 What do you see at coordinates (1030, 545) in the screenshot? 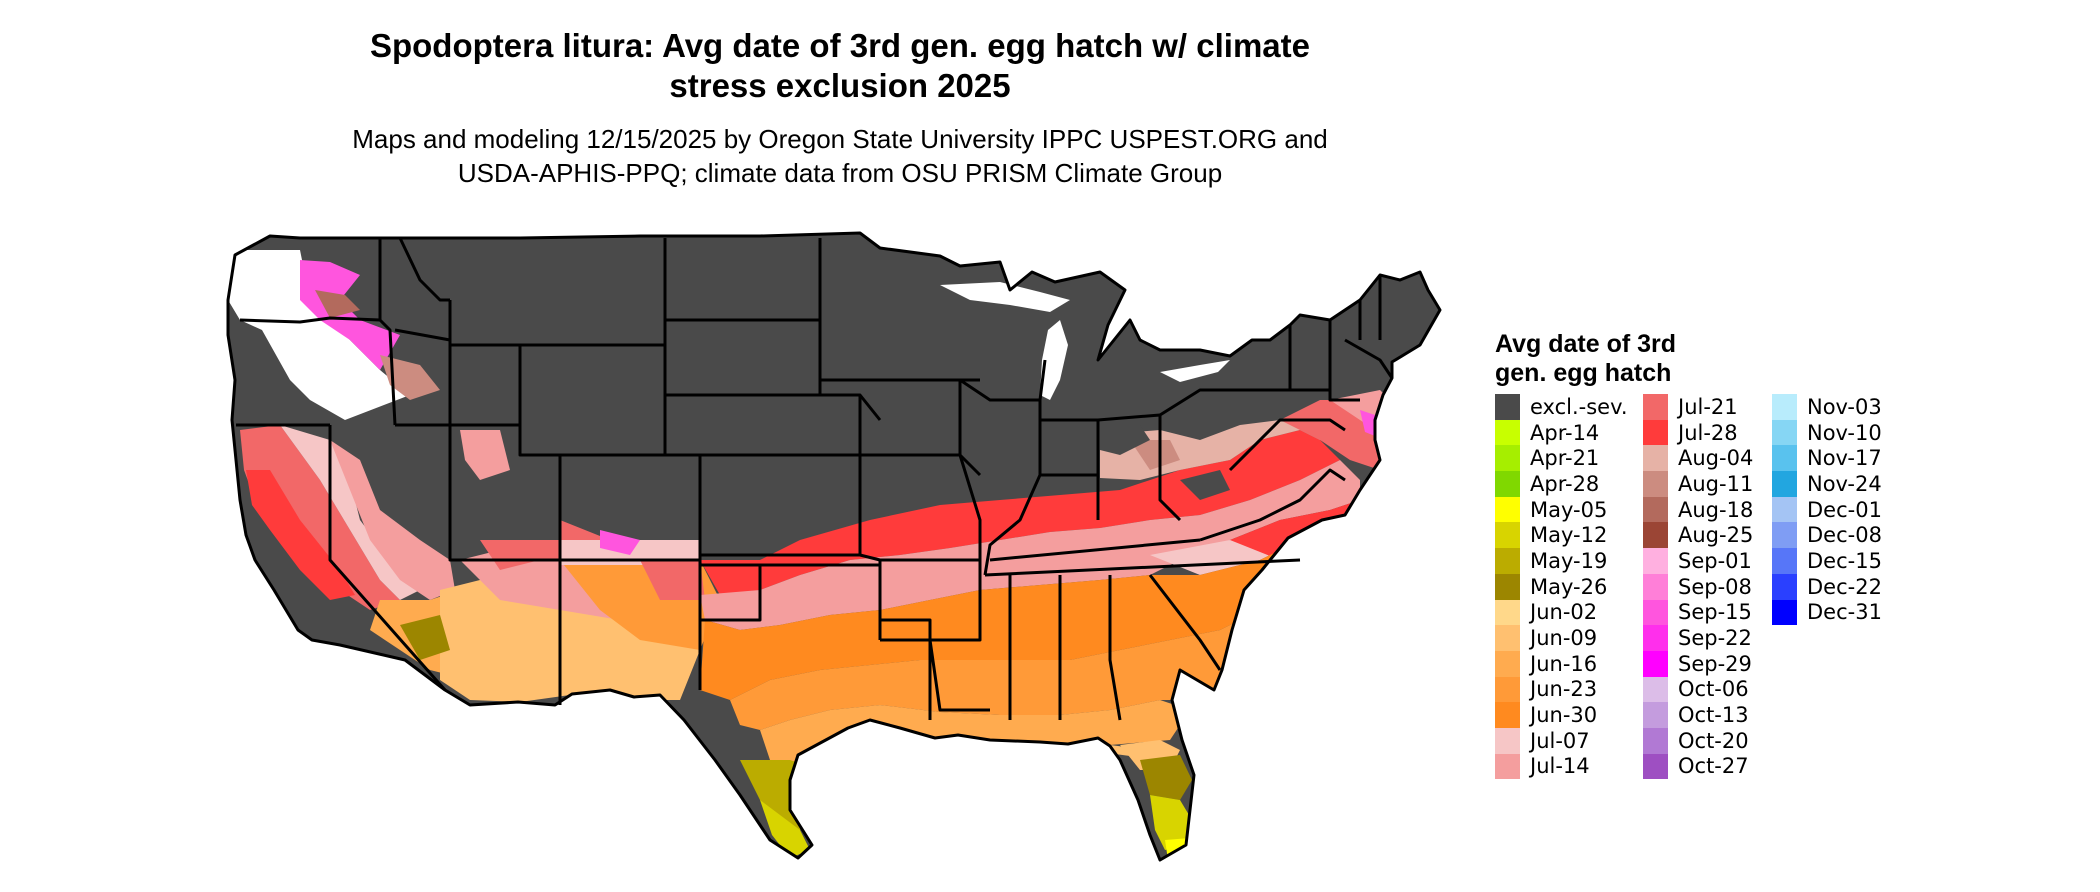
I see `zone-central-light-pink` at bounding box center [1030, 545].